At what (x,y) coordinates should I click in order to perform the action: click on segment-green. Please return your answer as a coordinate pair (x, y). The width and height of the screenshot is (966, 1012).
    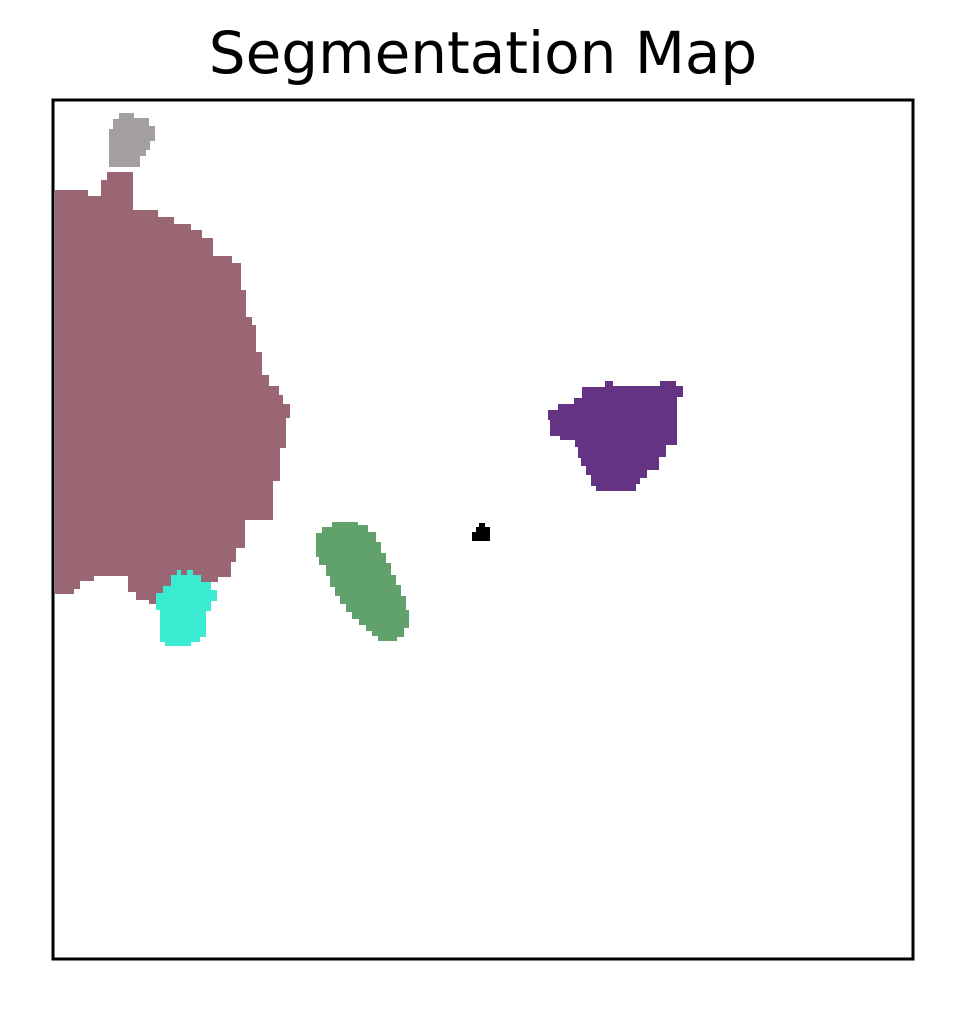
    Looking at the image, I should click on (362, 581).